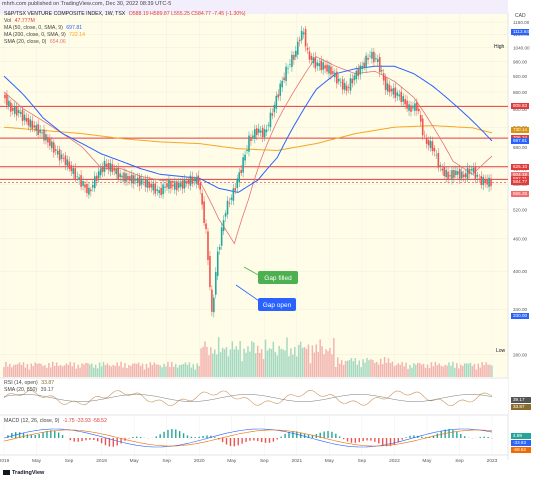 The image size is (539, 480). Describe the element at coordinates (520, 147) in the screenshot. I see `price-tick-label: 680.00` at that location.